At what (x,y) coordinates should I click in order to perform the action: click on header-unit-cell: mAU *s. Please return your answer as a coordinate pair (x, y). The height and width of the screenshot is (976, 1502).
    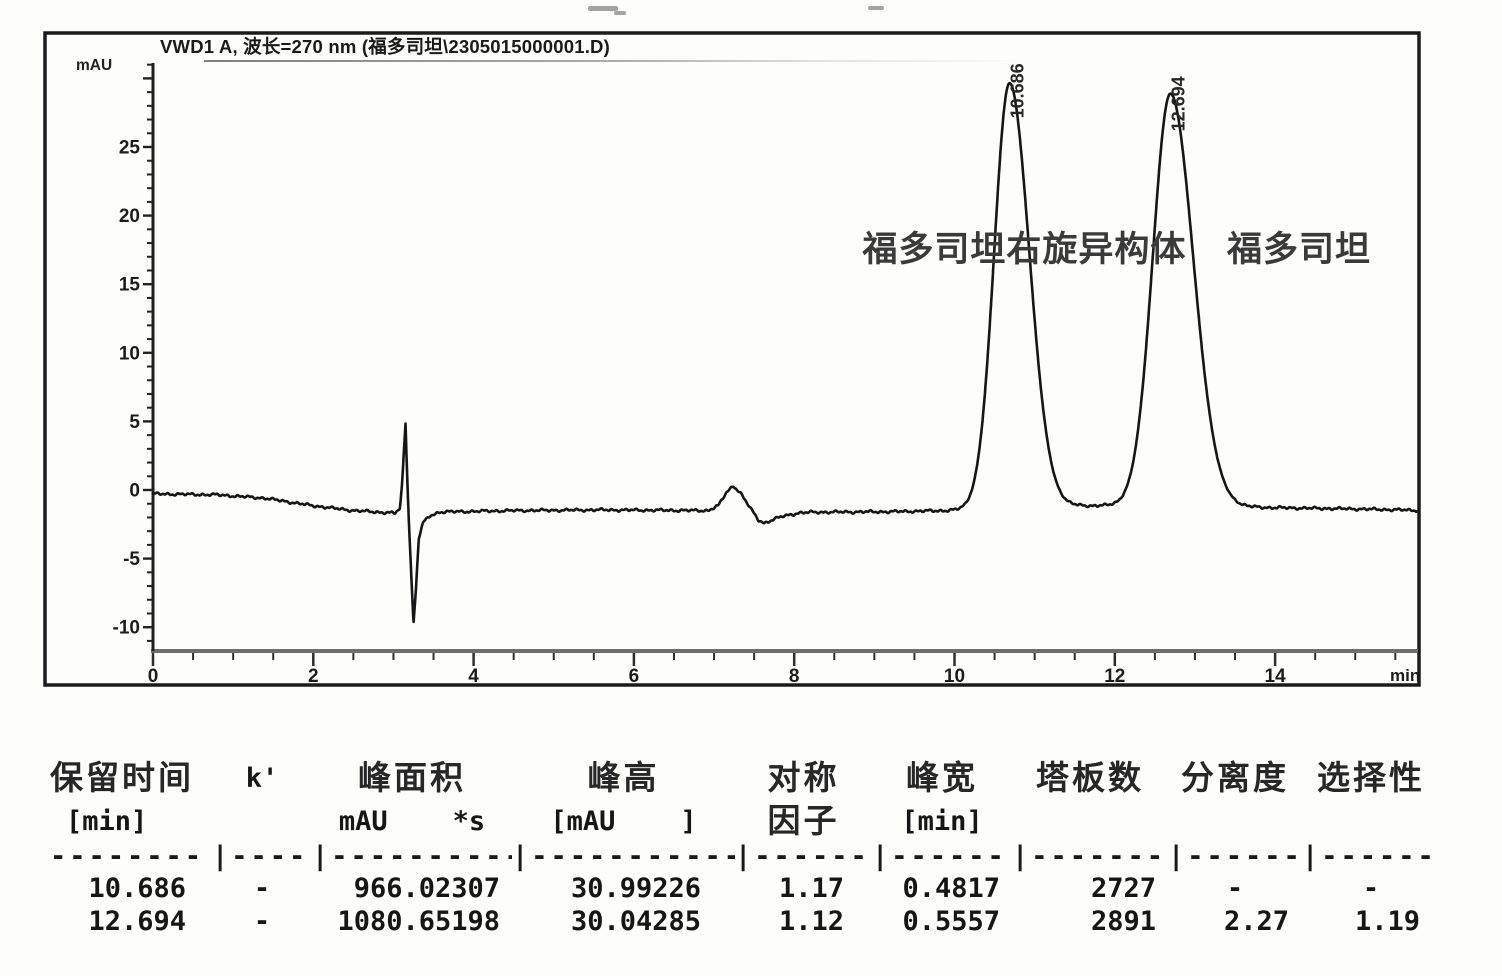
    Looking at the image, I should click on (412, 821).